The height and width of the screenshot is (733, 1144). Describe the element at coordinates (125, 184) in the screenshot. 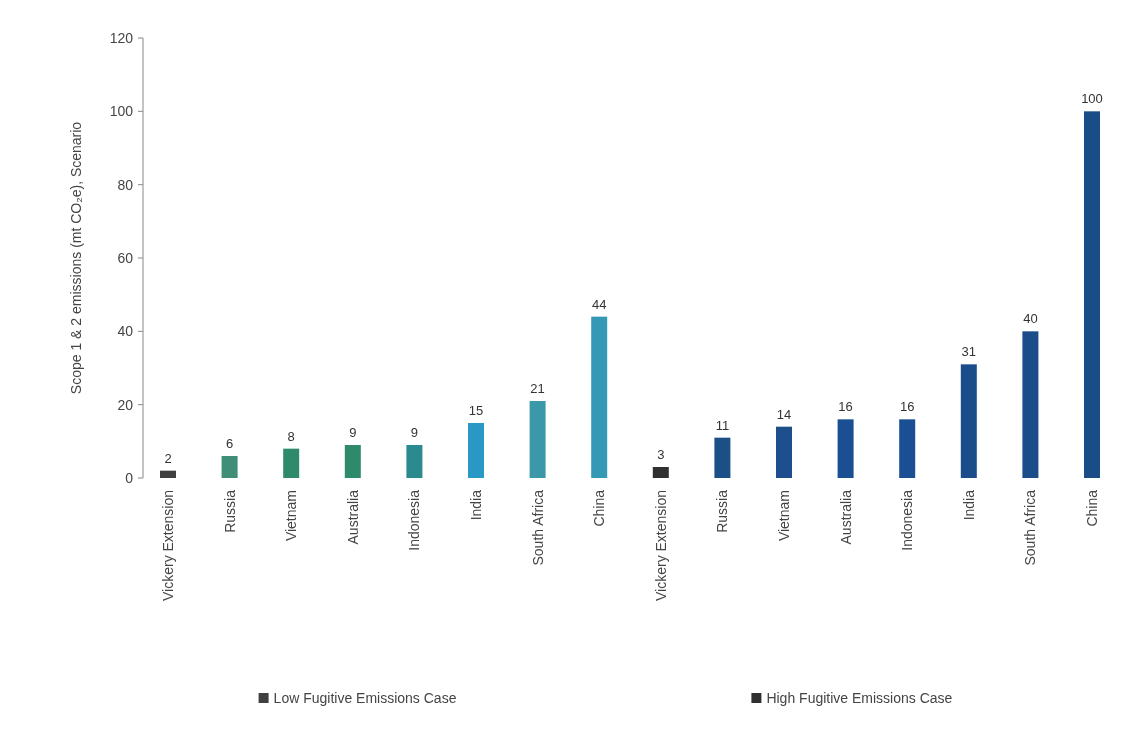

I see `y-tick-label: 80` at that location.